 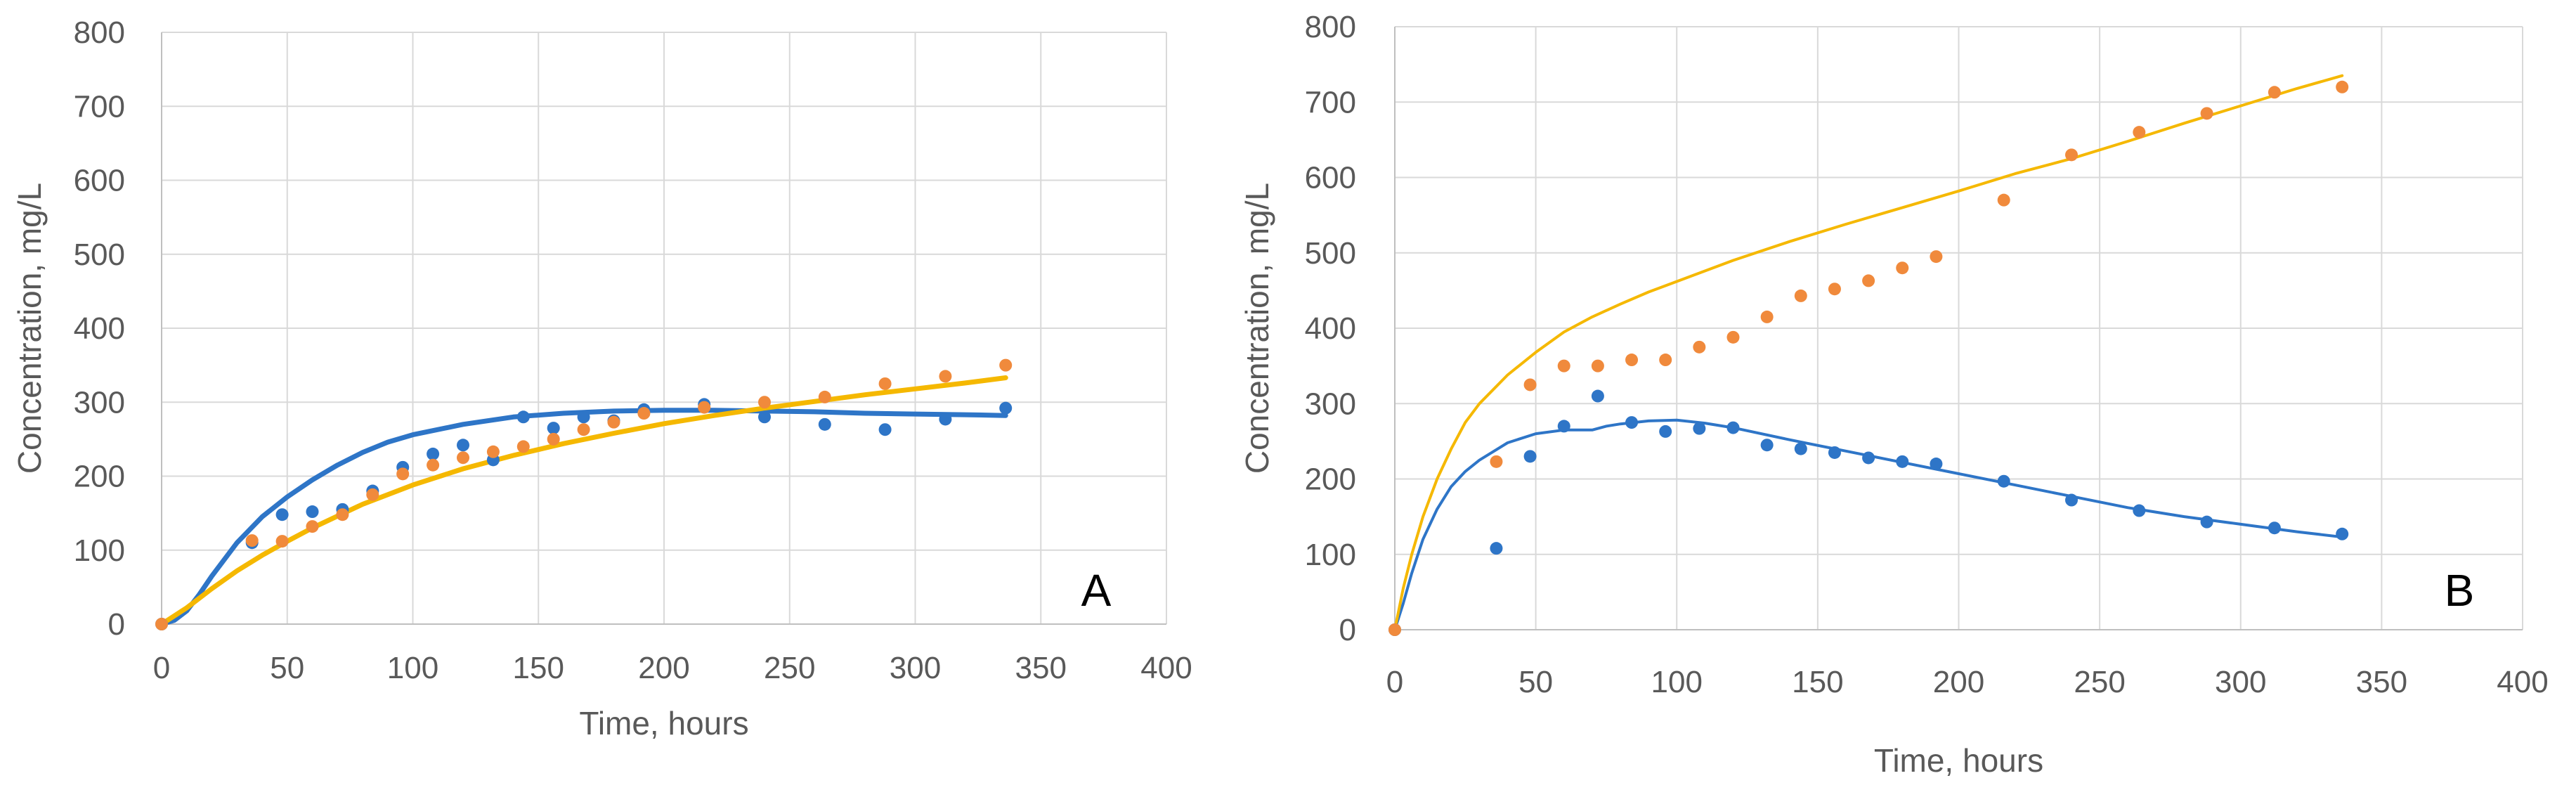 What do you see at coordinates (1096, 590) in the screenshot?
I see `panel-label: A` at bounding box center [1096, 590].